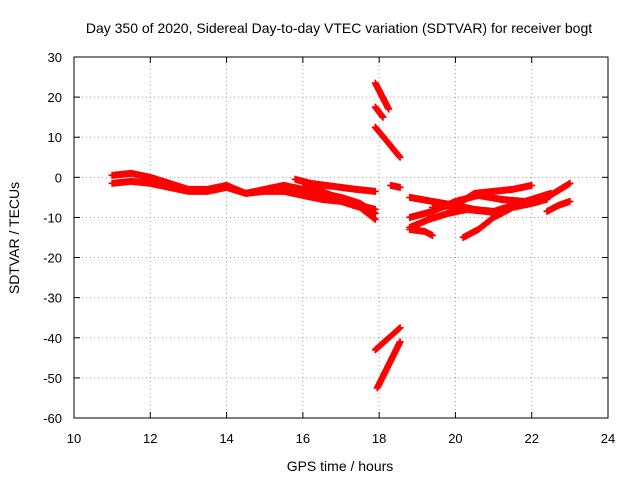 The width and height of the screenshot is (640, 480). What do you see at coordinates (52, 418) in the screenshot?
I see `y-tick-label: -60` at bounding box center [52, 418].